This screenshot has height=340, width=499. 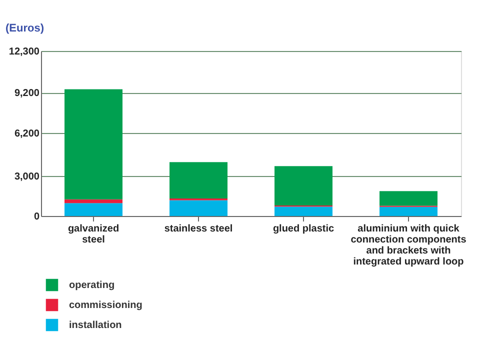 What do you see at coordinates (92, 285) in the screenshot?
I see `legend-label: operating` at bounding box center [92, 285].